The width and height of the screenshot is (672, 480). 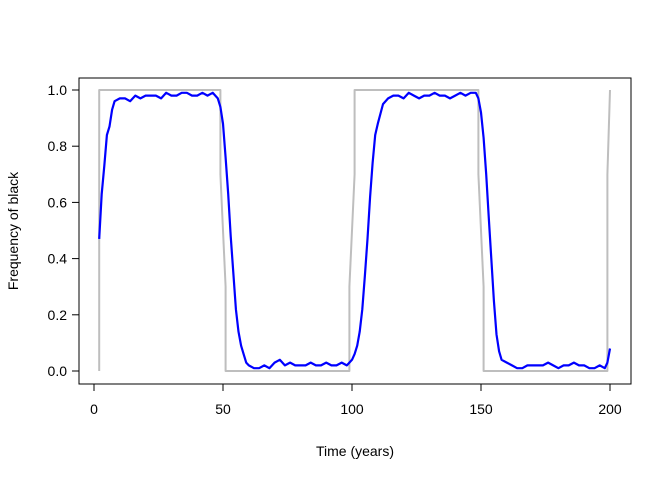 What do you see at coordinates (58, 146) in the screenshot?
I see `y-tick-label: 0.8` at bounding box center [58, 146].